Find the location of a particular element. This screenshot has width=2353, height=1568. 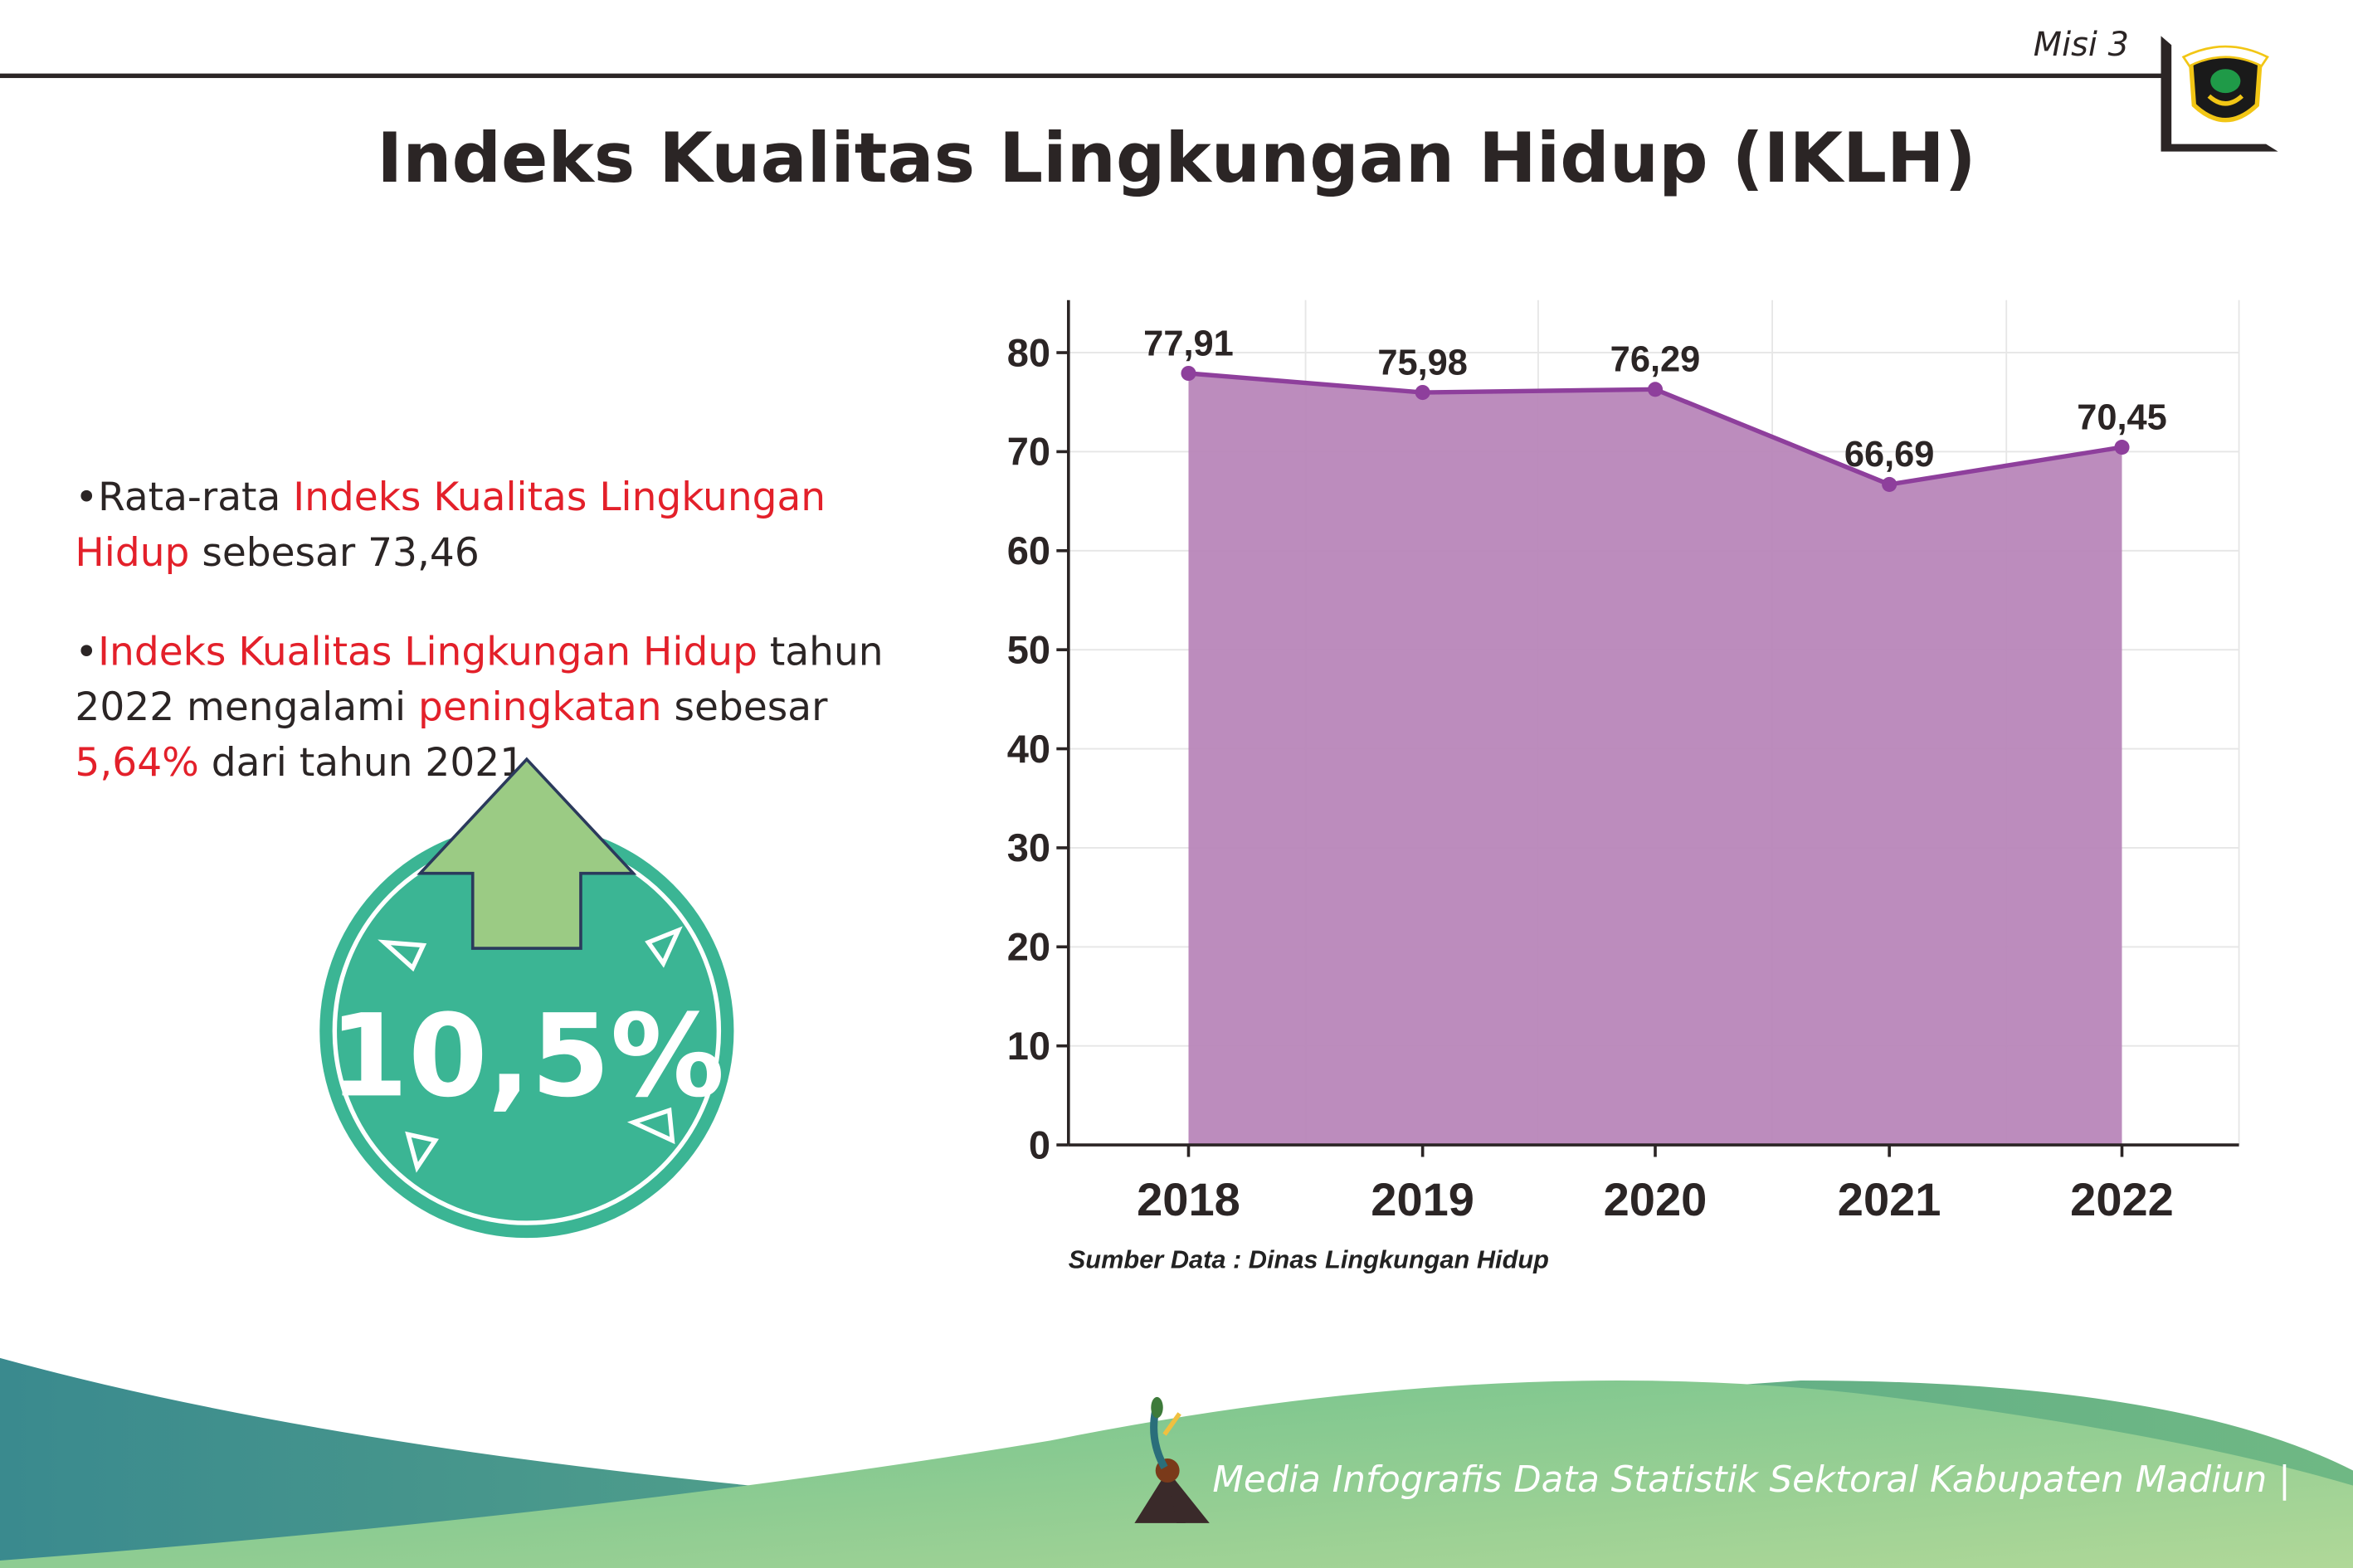

footer-wave is located at coordinates (1176, 1462).